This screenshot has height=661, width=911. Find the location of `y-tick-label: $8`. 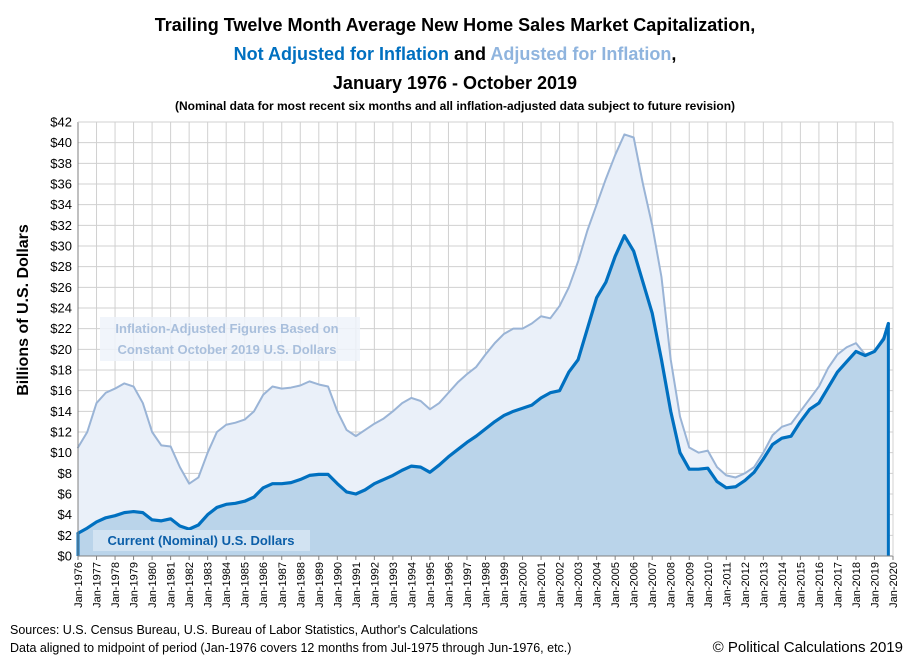

y-tick-label: $8 is located at coordinates (65, 473).